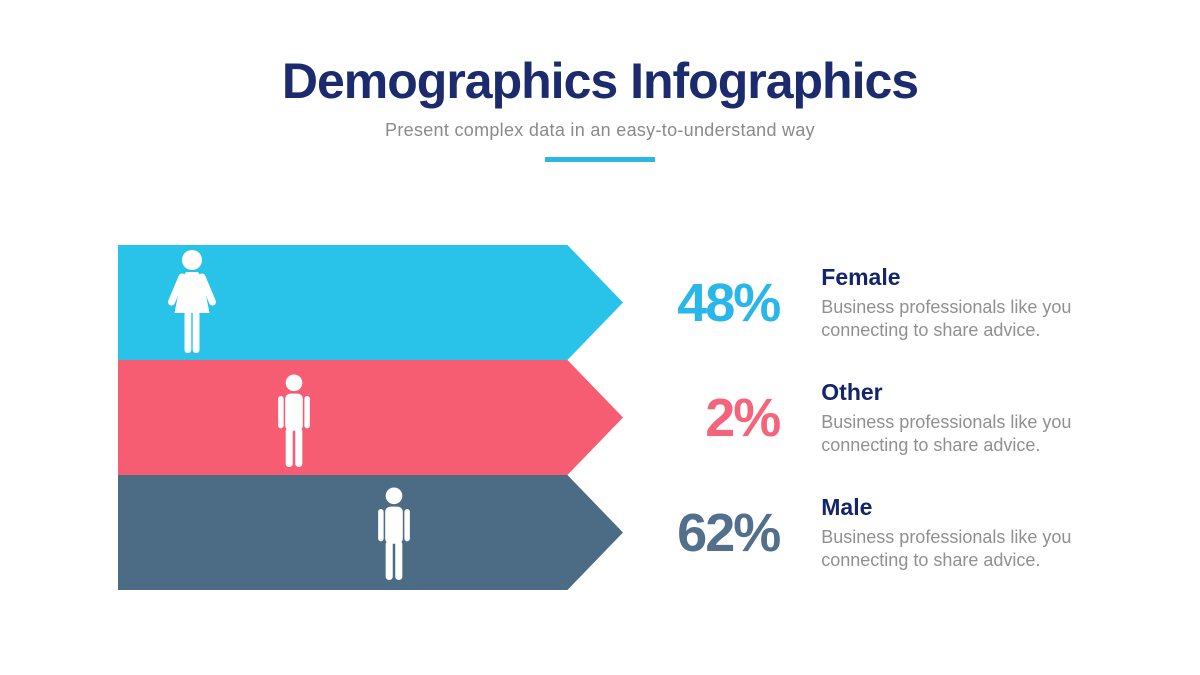 The image size is (1200, 675). What do you see at coordinates (861, 276) in the screenshot?
I see `row-label: Female` at bounding box center [861, 276].